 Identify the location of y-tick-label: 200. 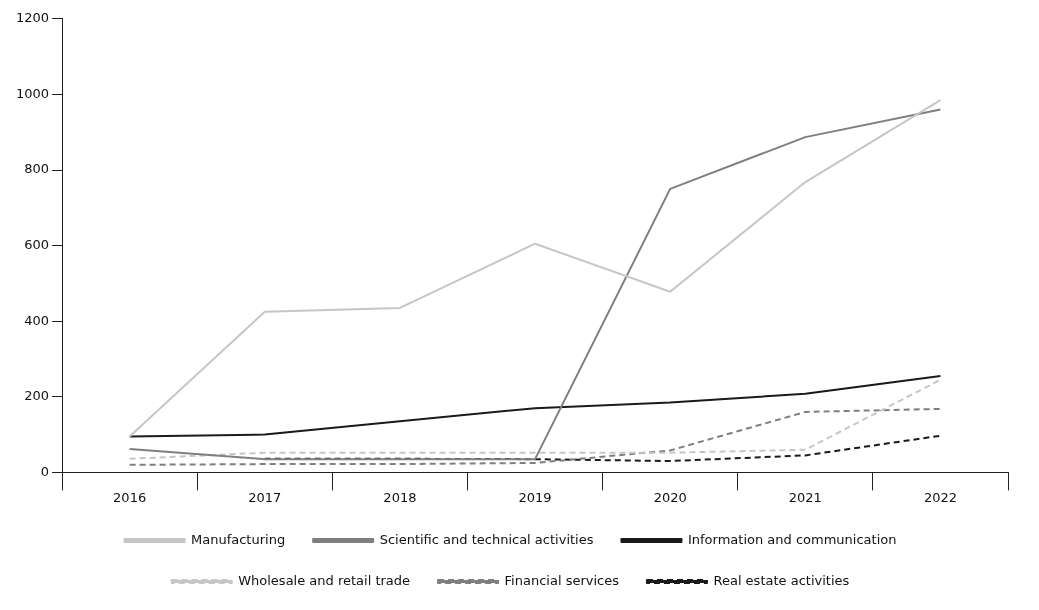
(37, 396).